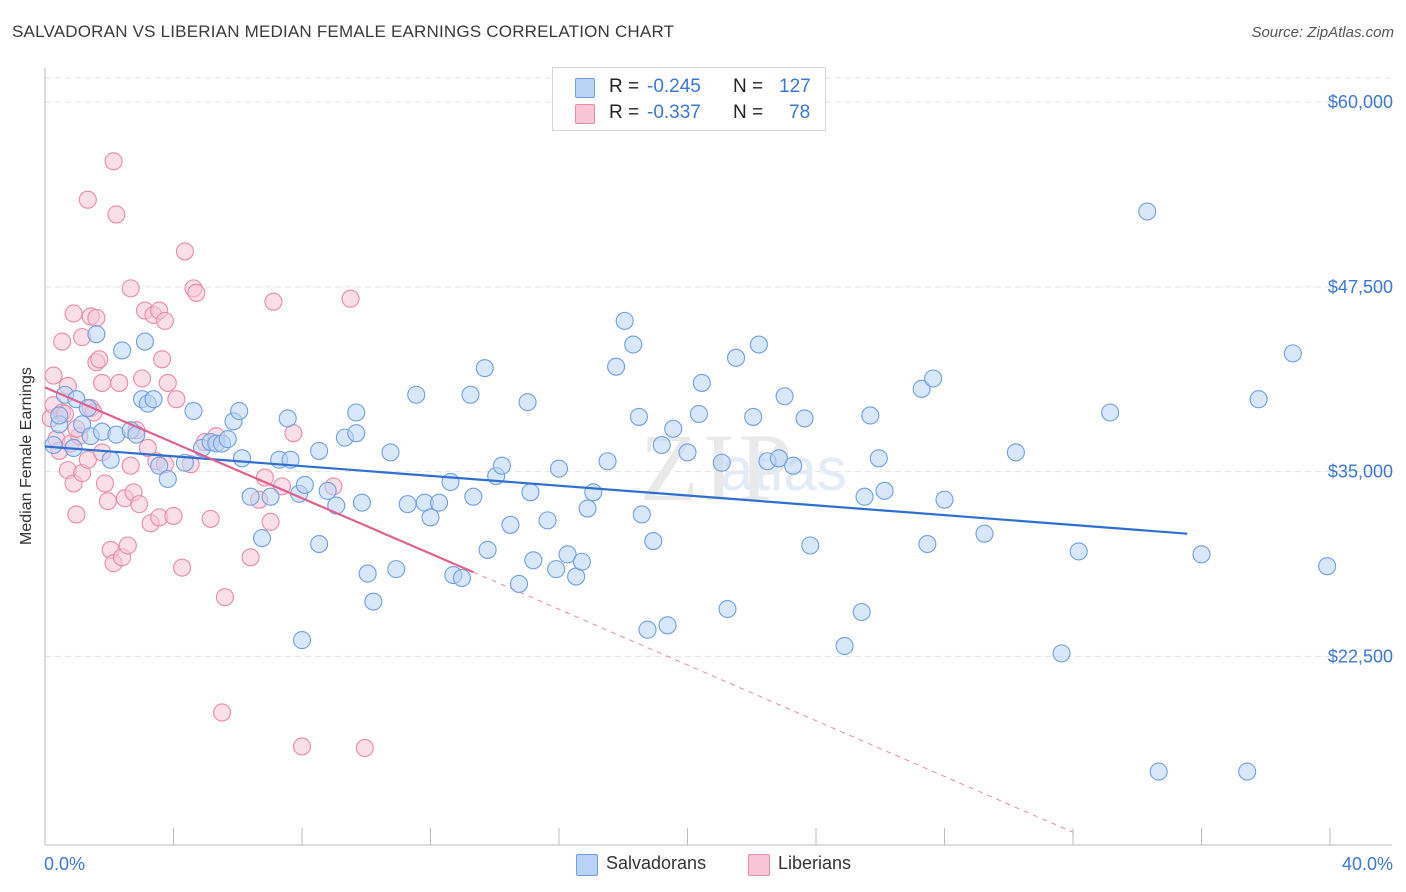 Image resolution: width=1406 pixels, height=892 pixels. I want to click on y-axis-label: Median Female Earnings, so click(26, 456).